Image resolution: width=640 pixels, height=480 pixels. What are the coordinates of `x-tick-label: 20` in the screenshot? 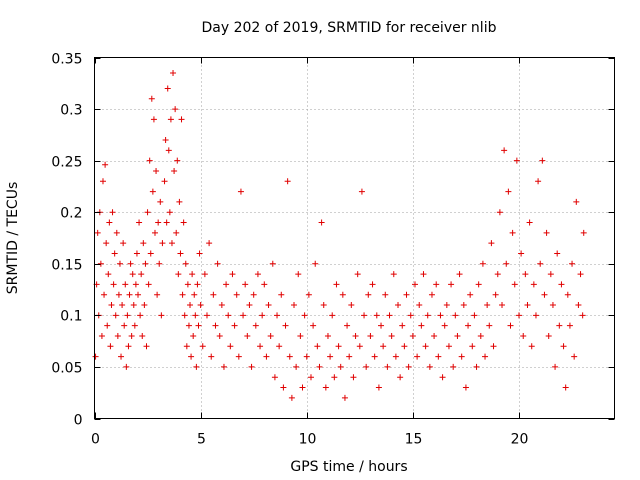 It's located at (520, 440).